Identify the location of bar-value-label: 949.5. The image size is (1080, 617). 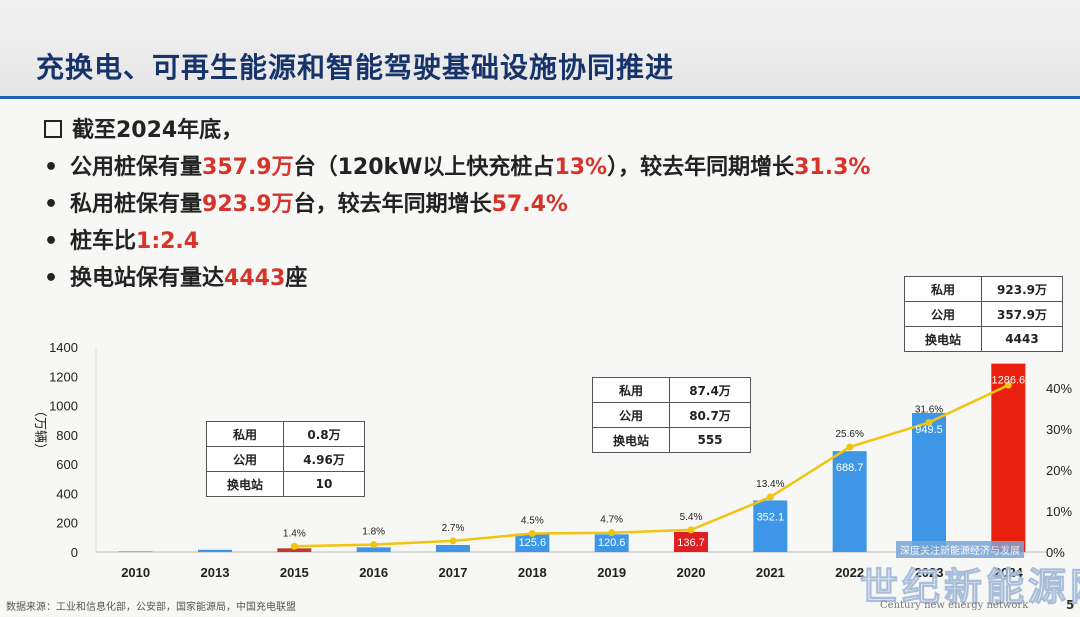
(929, 430).